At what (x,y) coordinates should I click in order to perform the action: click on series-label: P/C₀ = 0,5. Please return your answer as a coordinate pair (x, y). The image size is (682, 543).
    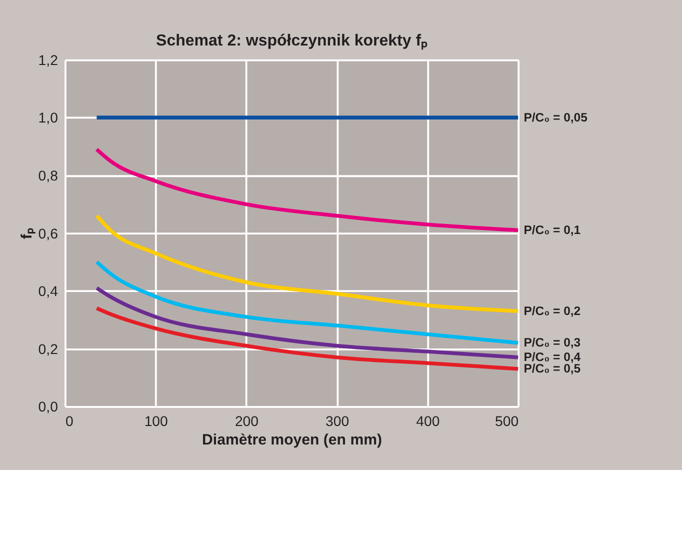
    Looking at the image, I should click on (552, 369).